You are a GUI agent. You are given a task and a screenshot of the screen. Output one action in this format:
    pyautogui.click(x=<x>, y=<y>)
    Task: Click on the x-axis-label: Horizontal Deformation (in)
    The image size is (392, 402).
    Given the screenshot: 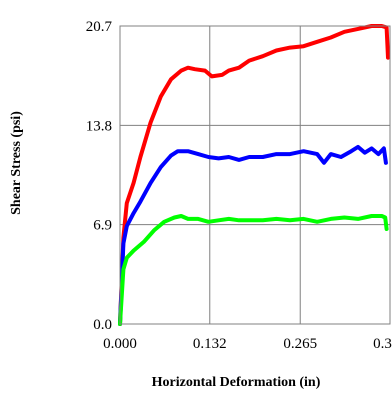 What is the action you would take?
    pyautogui.click(x=236, y=382)
    